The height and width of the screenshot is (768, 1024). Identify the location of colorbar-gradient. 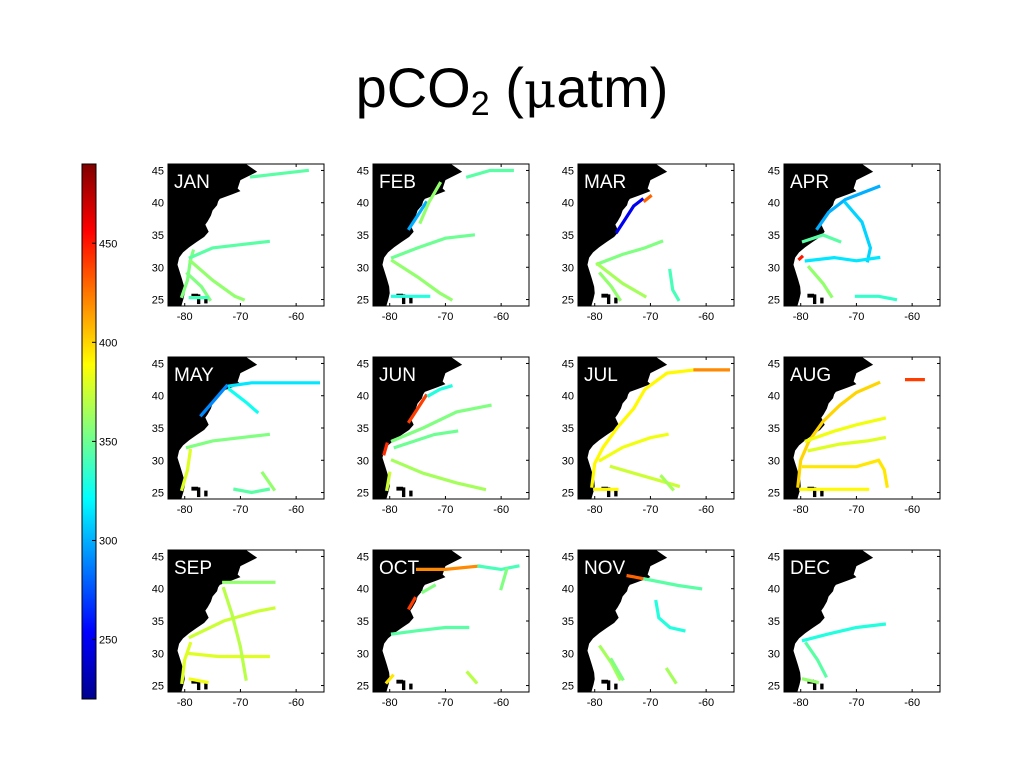
(89, 431).